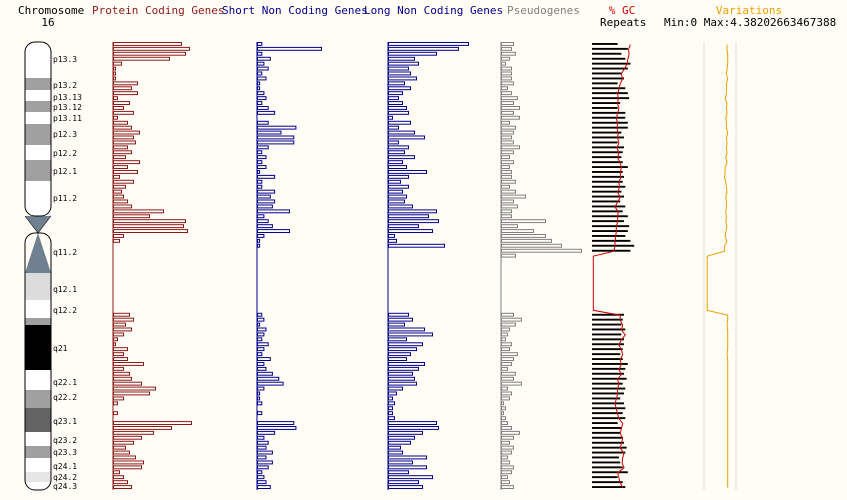  What do you see at coordinates (65, 486) in the screenshot?
I see `band-label: q24.3` at bounding box center [65, 486].